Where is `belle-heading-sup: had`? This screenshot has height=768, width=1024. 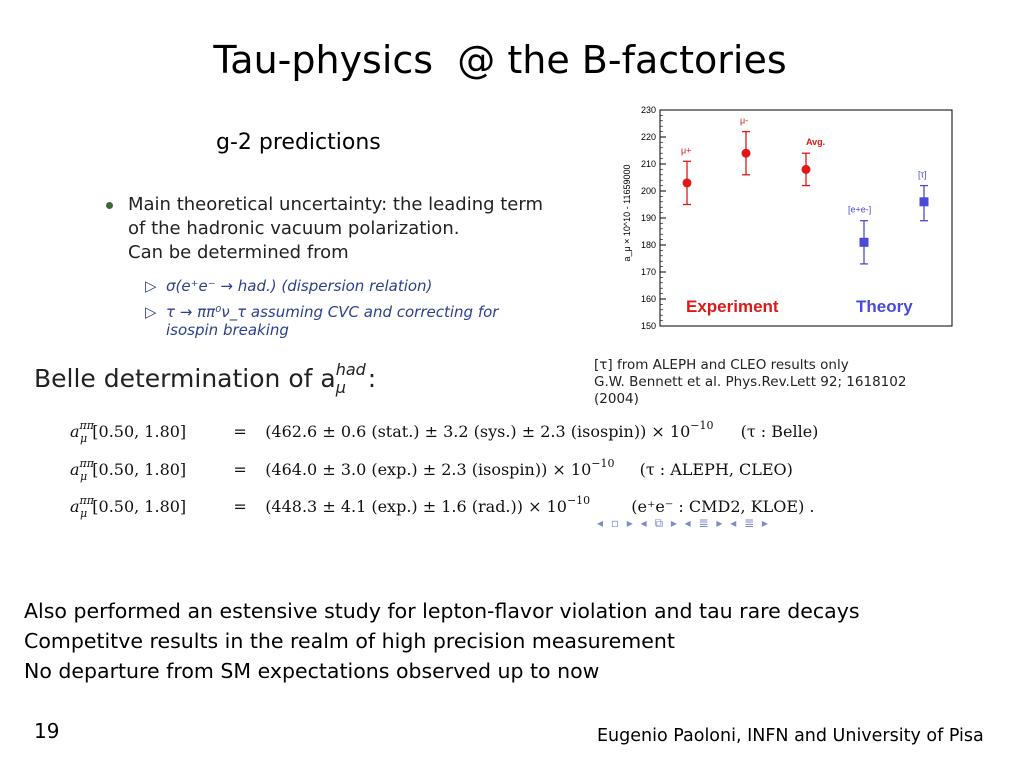
belle-heading-sup: had is located at coordinates (350, 369).